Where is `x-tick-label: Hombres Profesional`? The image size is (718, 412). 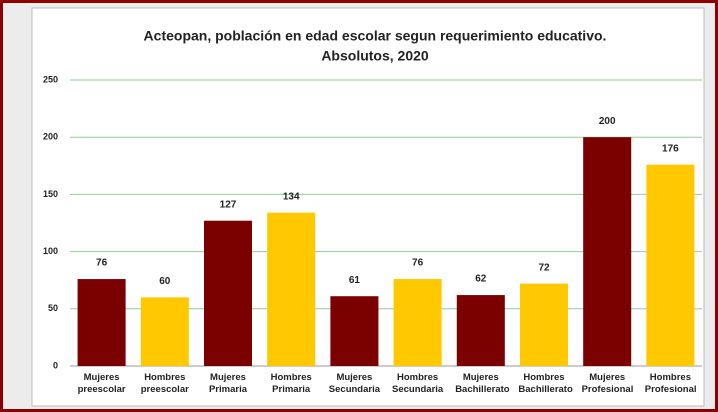 x-tick-label: Hombres Profesional is located at coordinates (670, 383).